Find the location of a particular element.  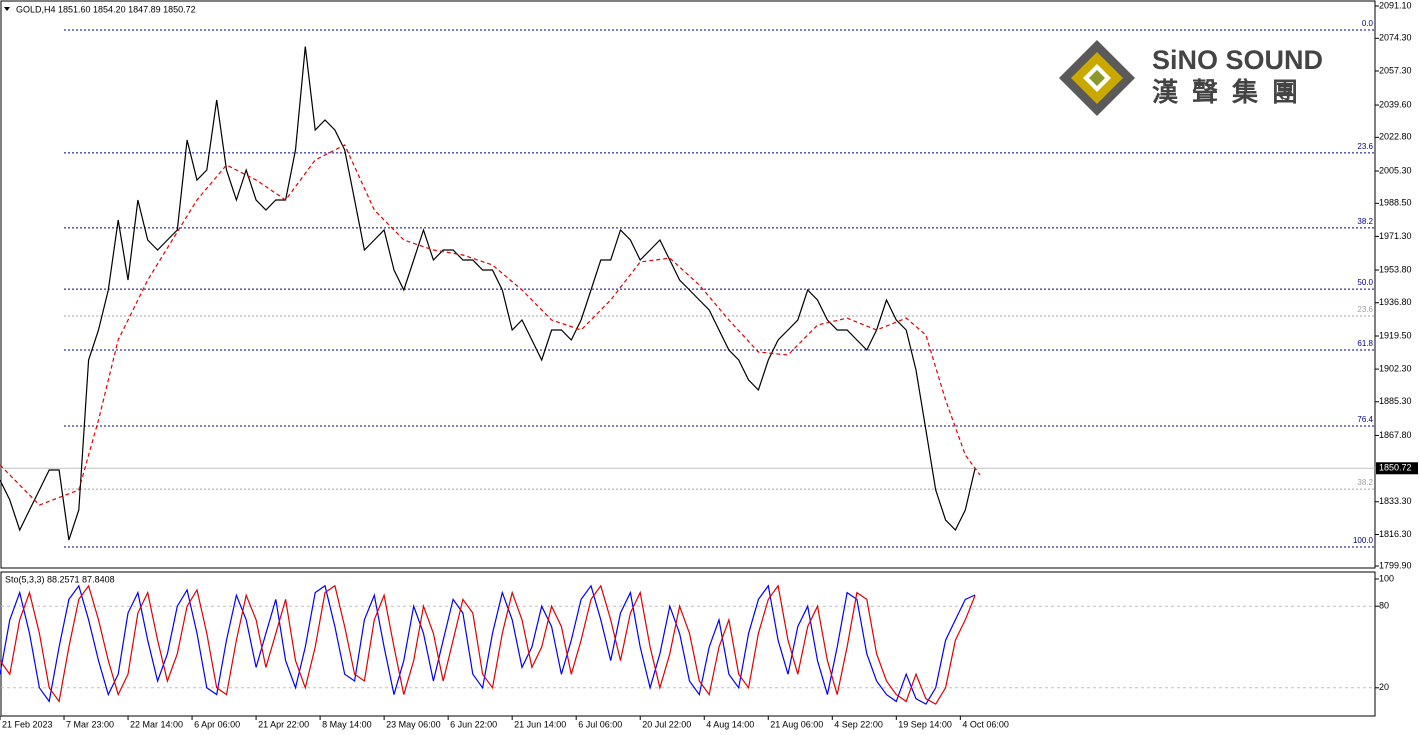

x-tick-label: 19 Sep 14:00 is located at coordinates (925, 724).